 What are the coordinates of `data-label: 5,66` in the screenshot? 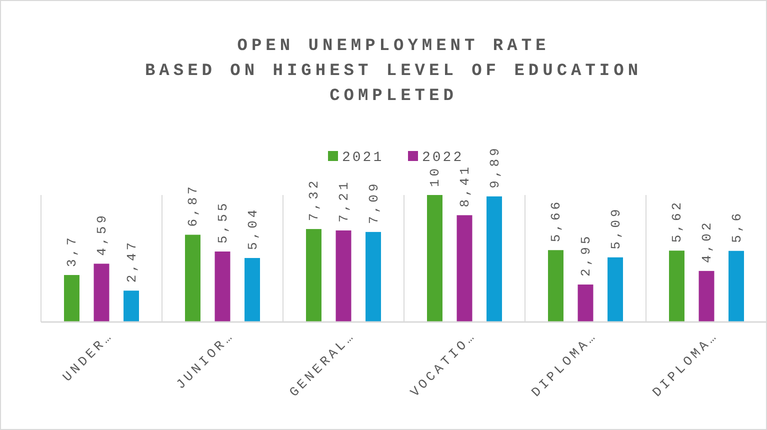 It's located at (556, 220).